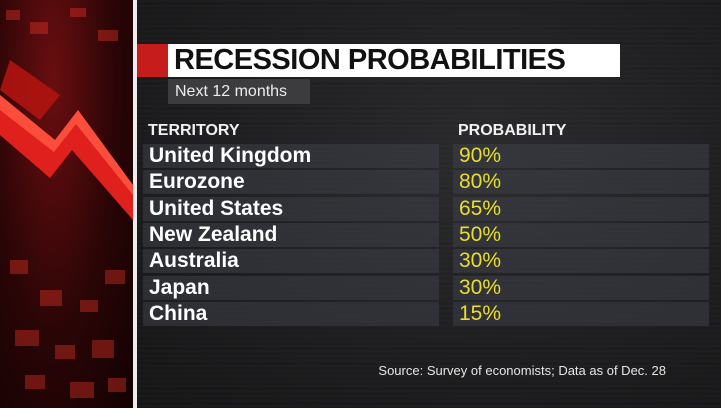 This screenshot has width=721, height=408. I want to click on territory-name: United States, so click(216, 208).